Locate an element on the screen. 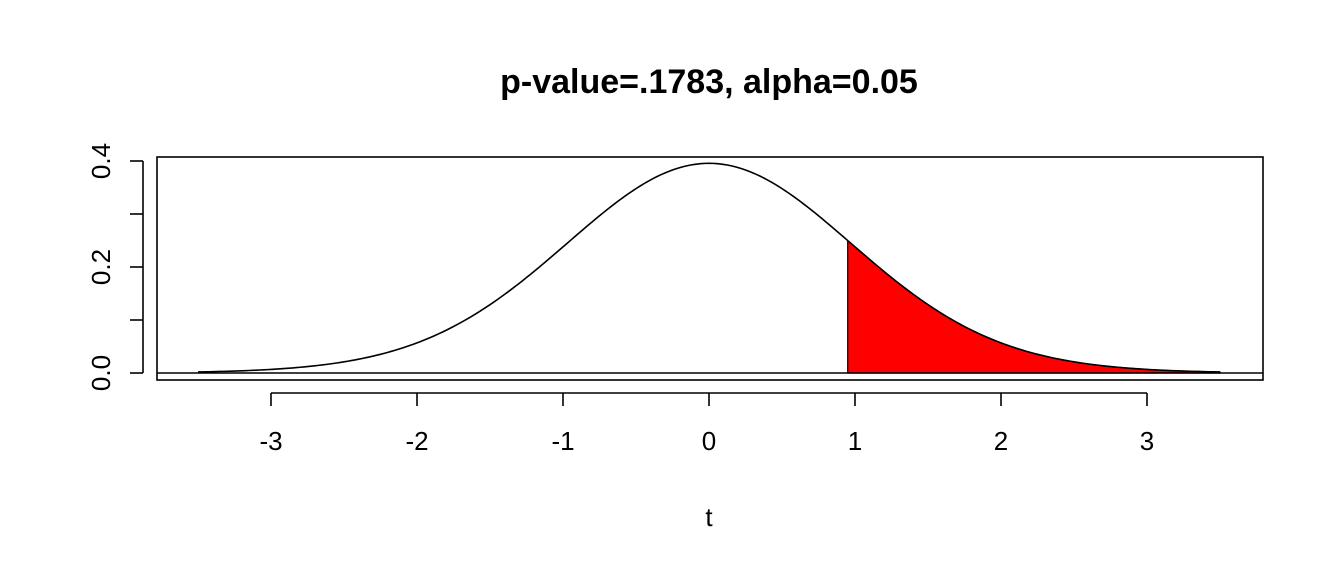 This screenshot has height=576, width=1344. y-tick-label: 0.4 is located at coordinates (101, 161).